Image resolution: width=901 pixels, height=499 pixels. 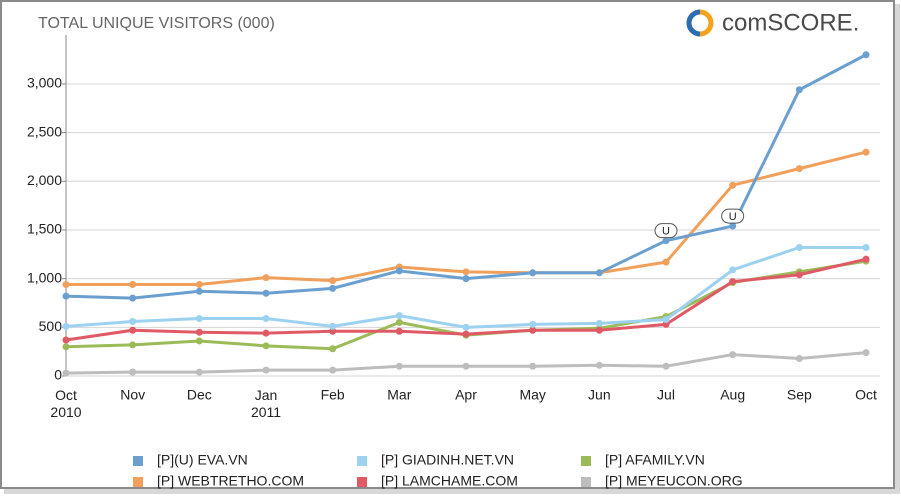 What do you see at coordinates (58, 375) in the screenshot?
I see `y-tick-label: 0` at bounding box center [58, 375].